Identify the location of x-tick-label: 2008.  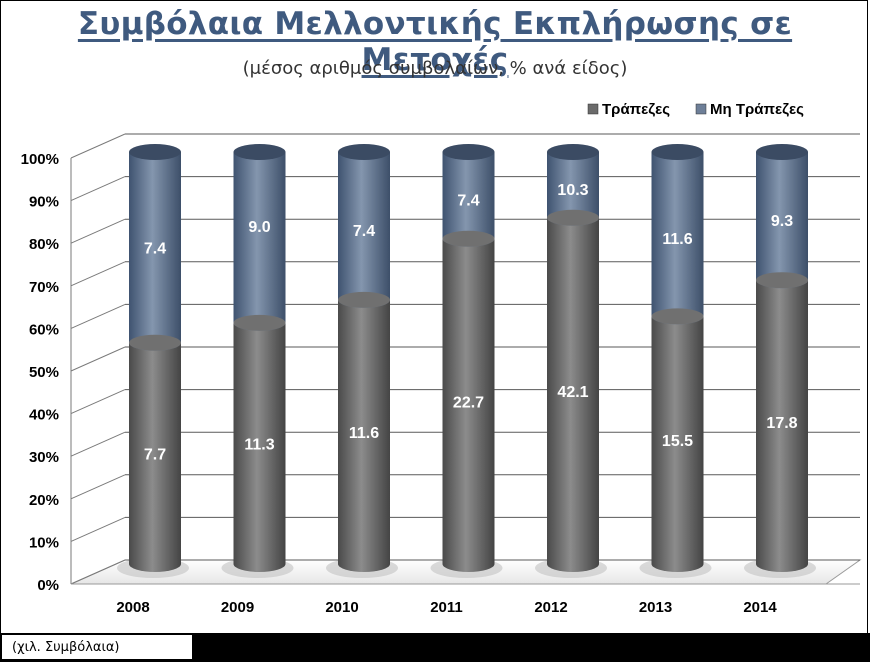
(132, 607).